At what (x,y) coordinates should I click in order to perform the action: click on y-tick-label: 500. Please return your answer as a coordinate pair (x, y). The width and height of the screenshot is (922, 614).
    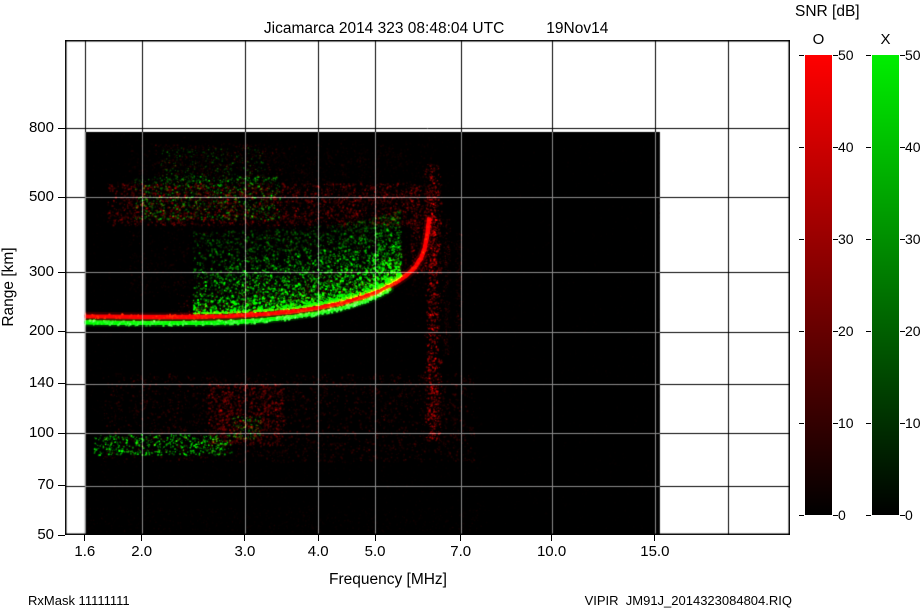
    Looking at the image, I should click on (41, 196).